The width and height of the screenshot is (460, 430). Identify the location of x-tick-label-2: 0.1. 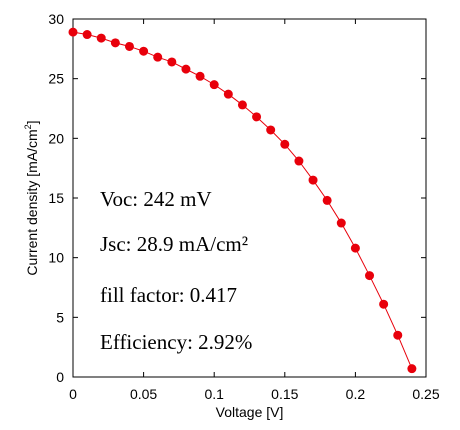
(214, 394).